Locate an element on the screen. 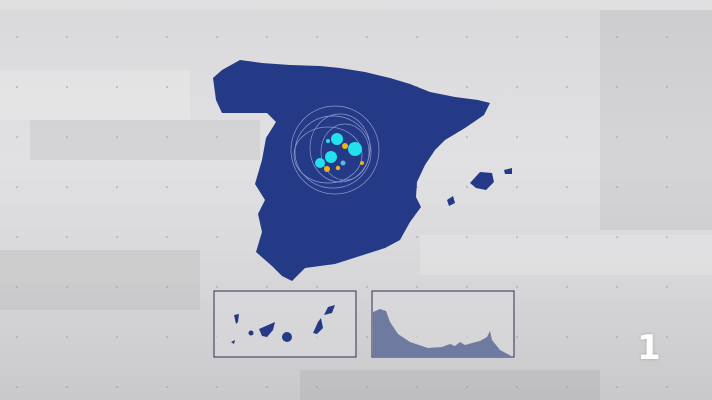  ibiza-island is located at coordinates (451, 201).